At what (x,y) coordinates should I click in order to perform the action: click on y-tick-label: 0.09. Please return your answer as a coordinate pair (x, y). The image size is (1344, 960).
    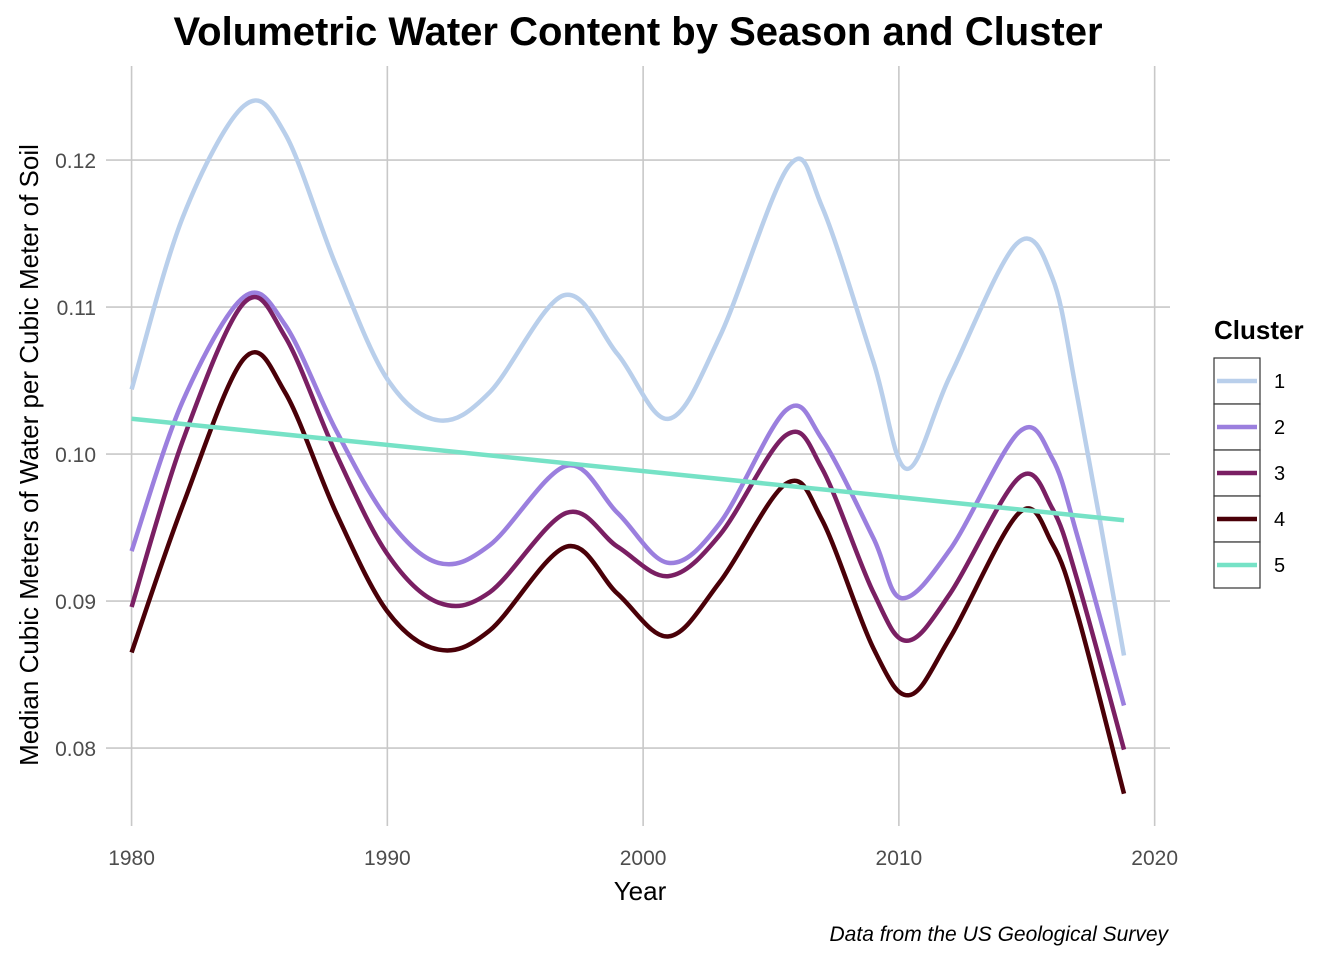
    Looking at the image, I should click on (75, 602).